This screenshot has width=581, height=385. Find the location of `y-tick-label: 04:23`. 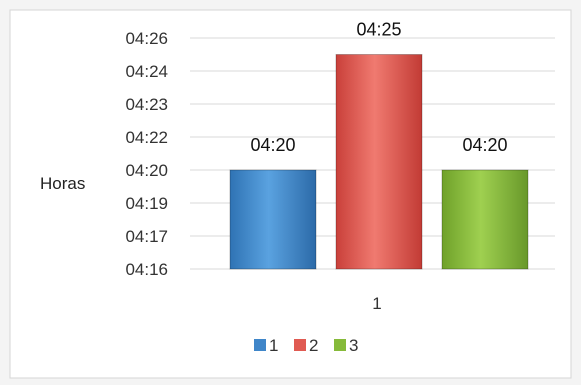

y-tick-label: 04:23 is located at coordinates (146, 104).